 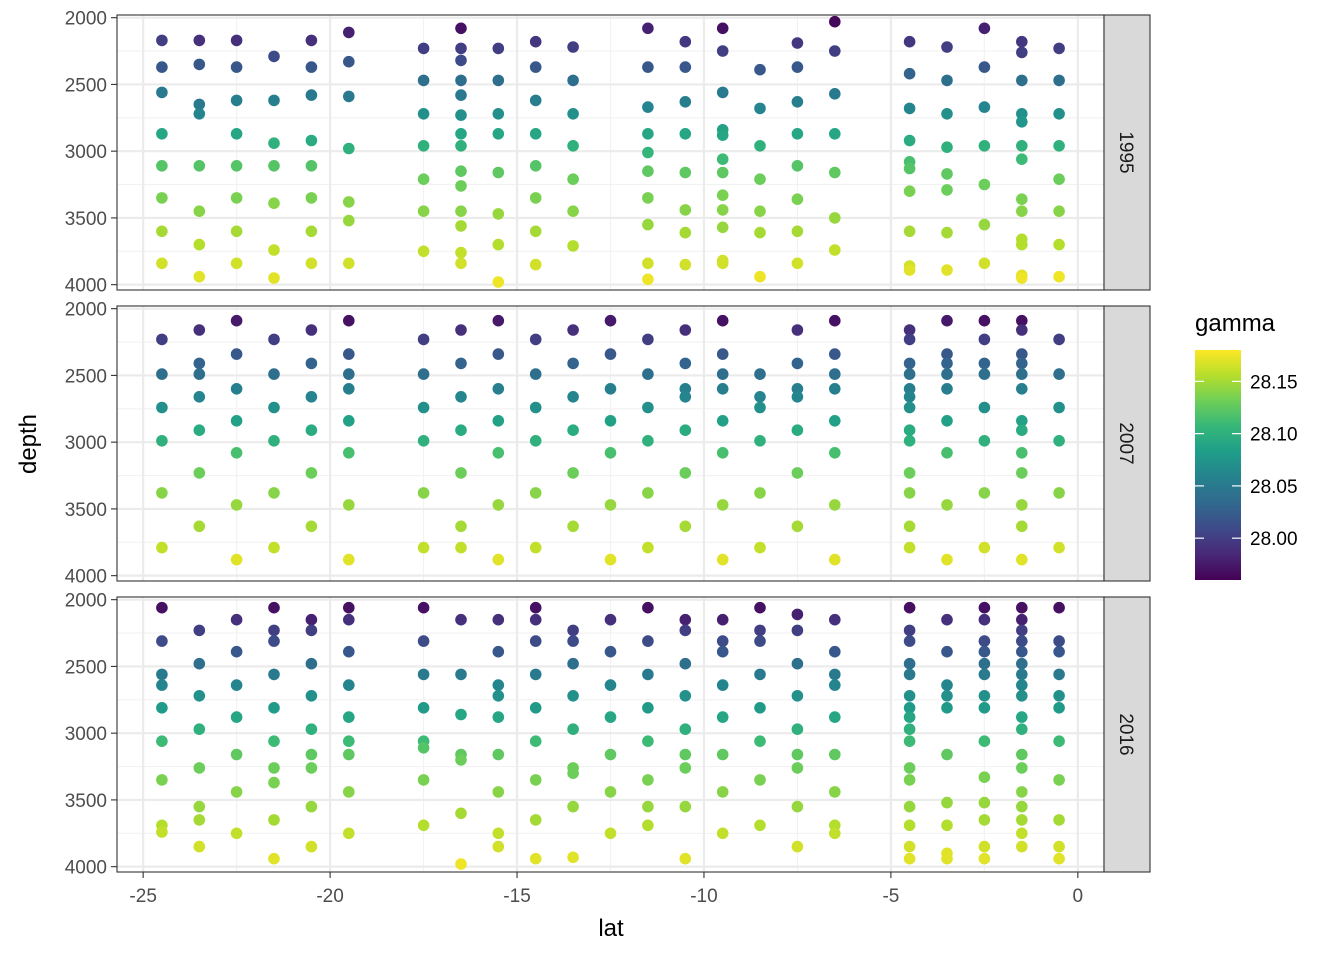 What do you see at coordinates (890, 896) in the screenshot?
I see `x-tick-label: -5` at bounding box center [890, 896].